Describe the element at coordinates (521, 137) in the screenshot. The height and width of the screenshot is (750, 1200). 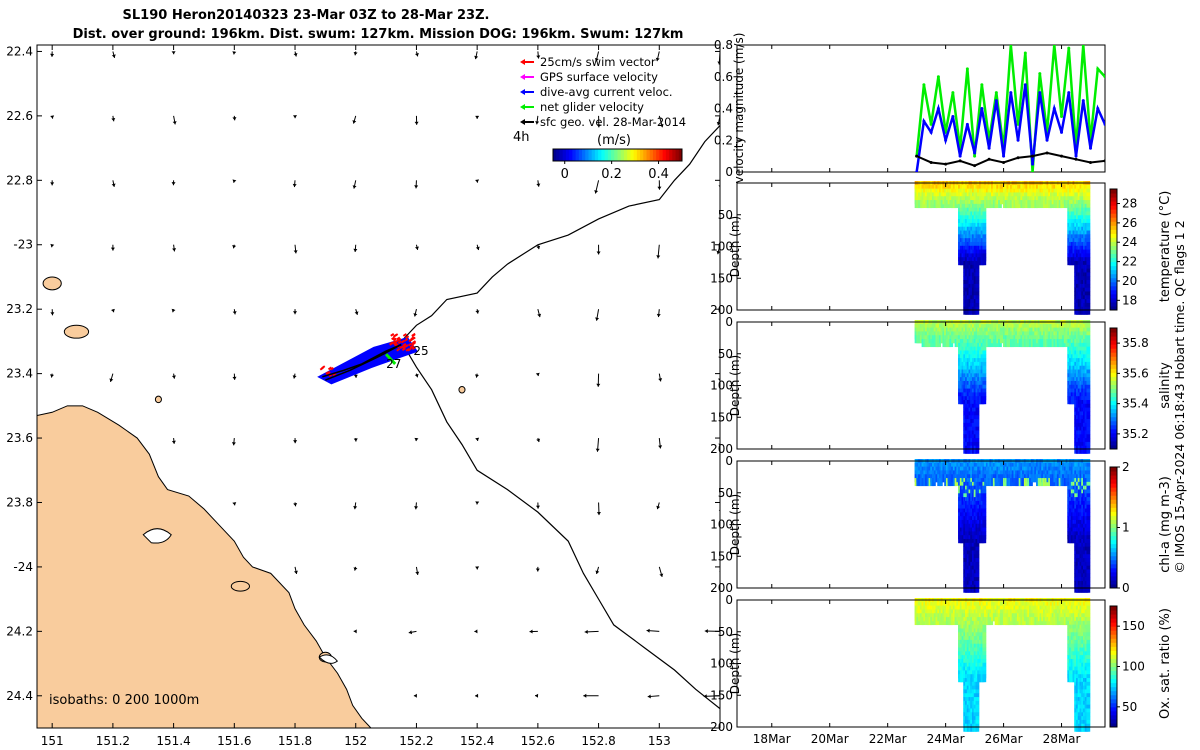
I see `time-label: 4h` at that location.